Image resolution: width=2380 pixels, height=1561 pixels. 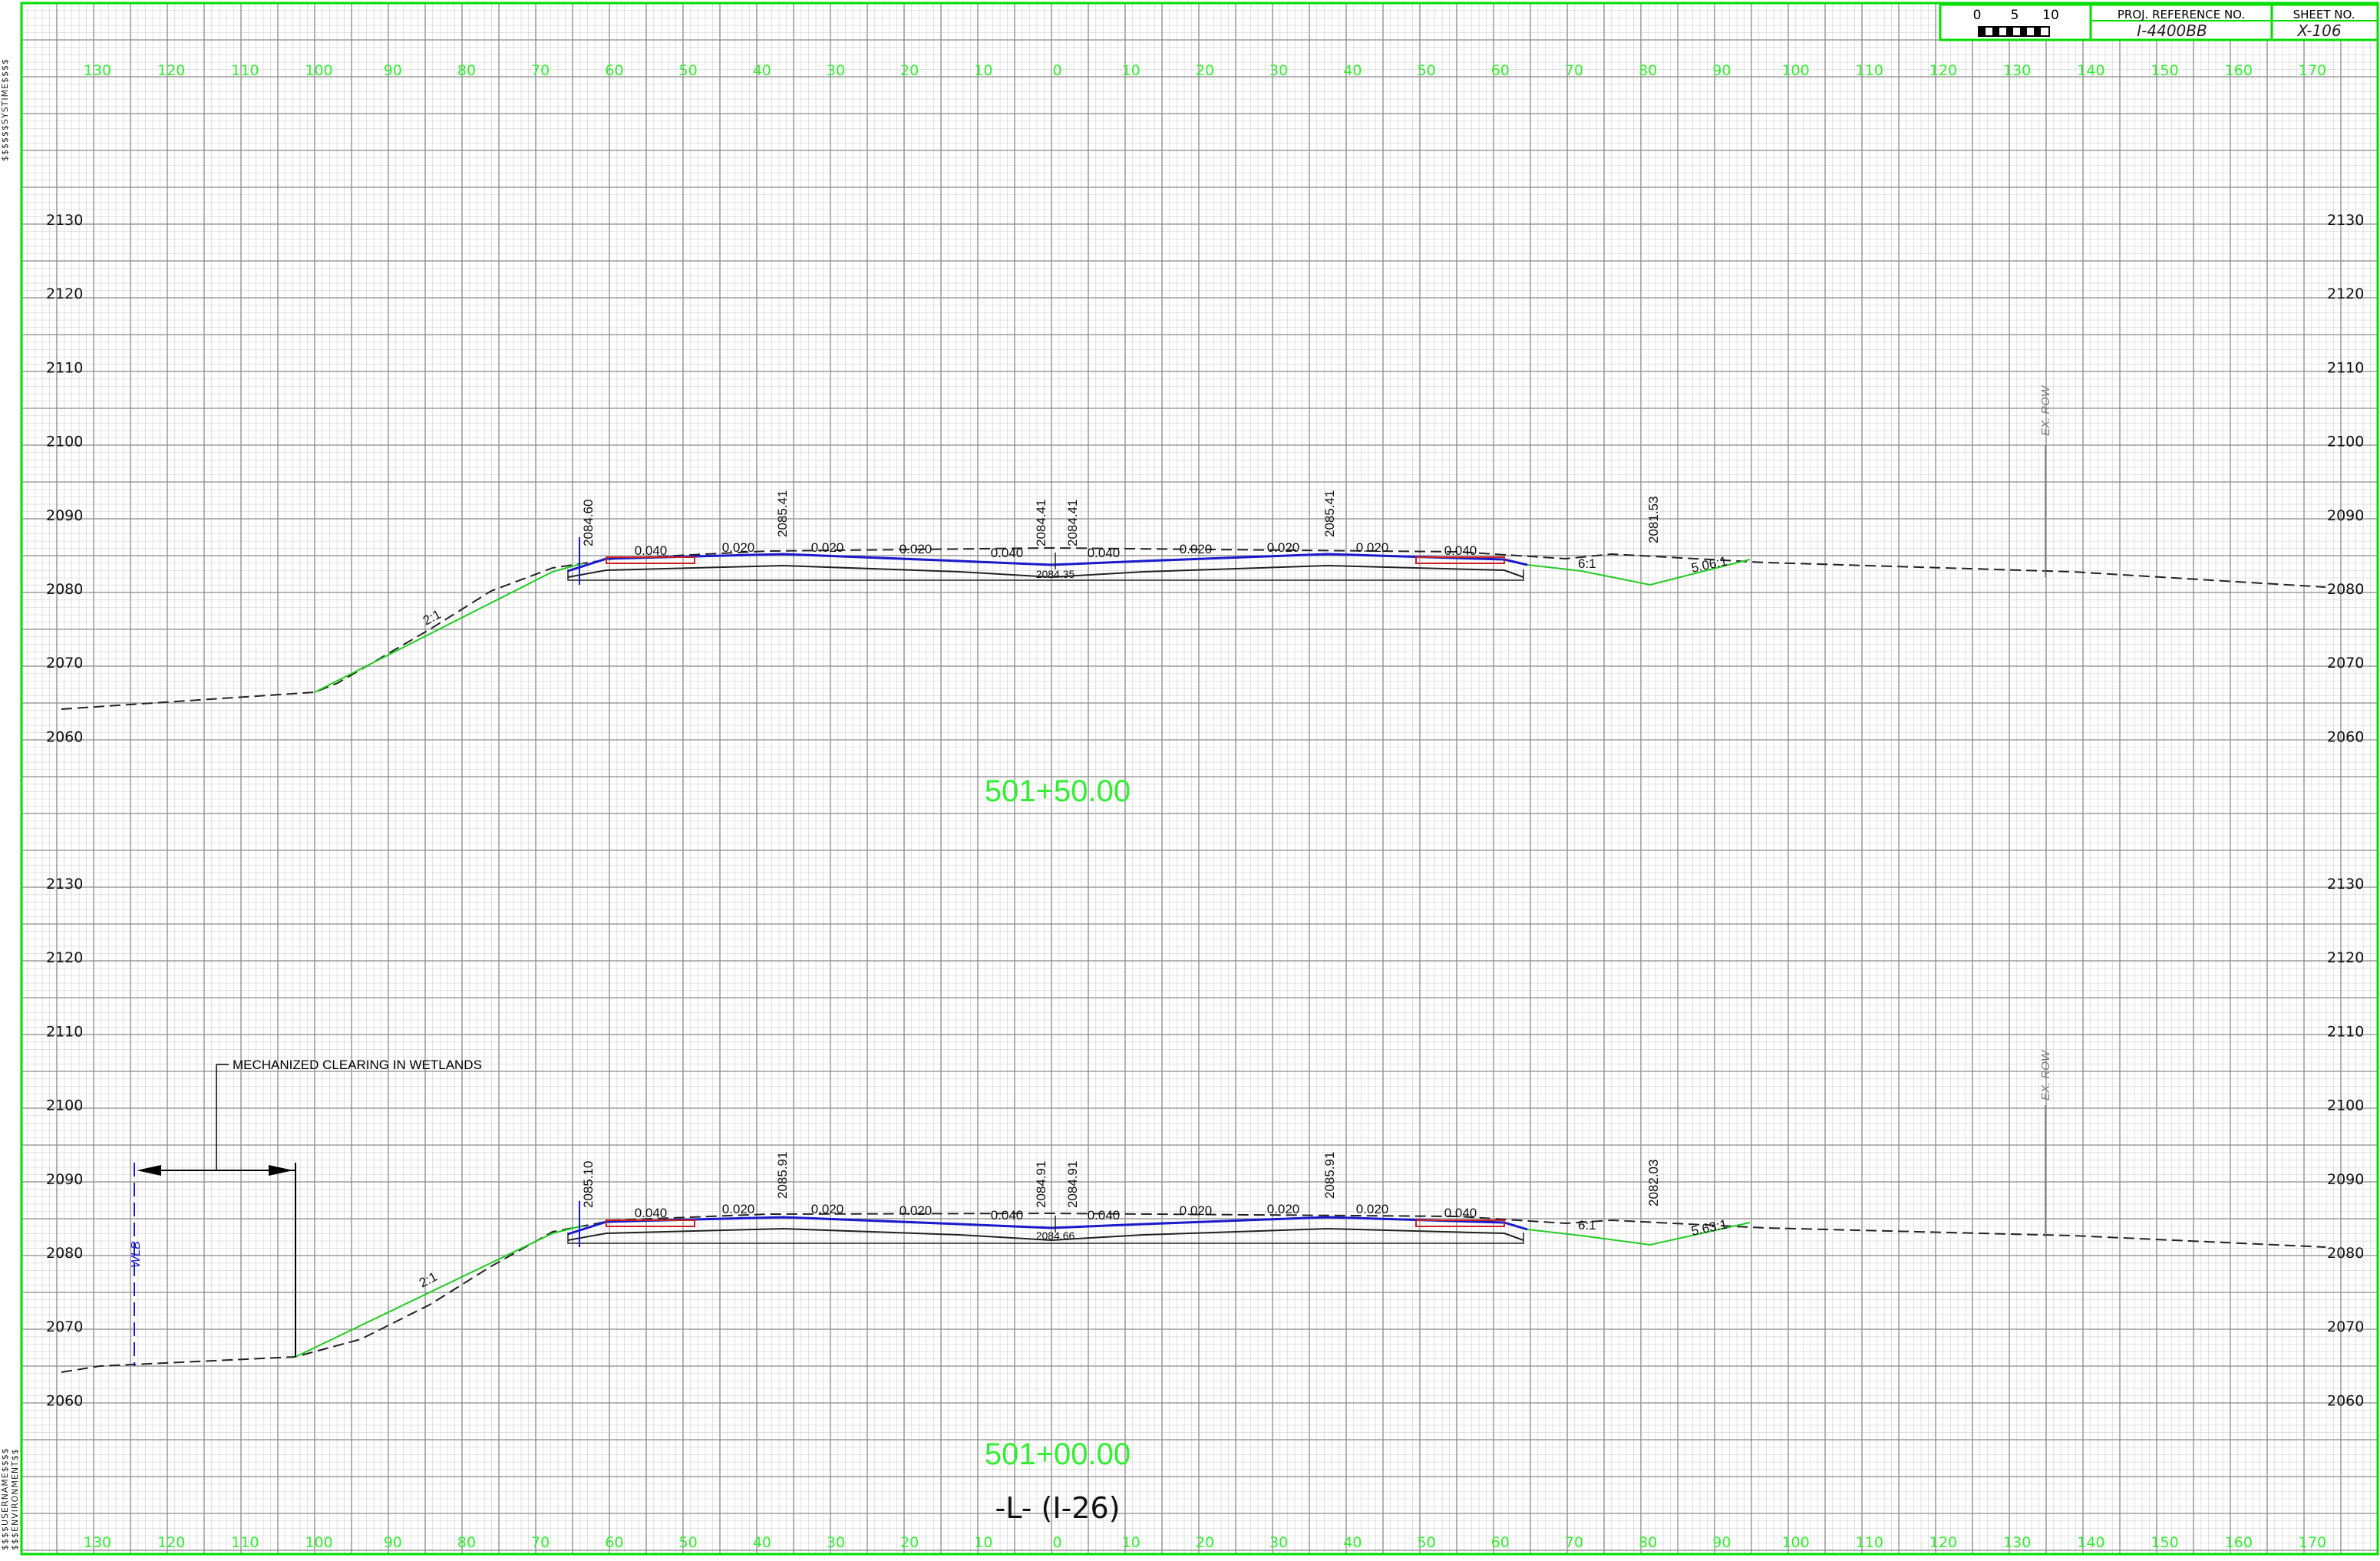 What do you see at coordinates (1041, 523) in the screenshot?
I see `grade-label: 2084.41` at bounding box center [1041, 523].